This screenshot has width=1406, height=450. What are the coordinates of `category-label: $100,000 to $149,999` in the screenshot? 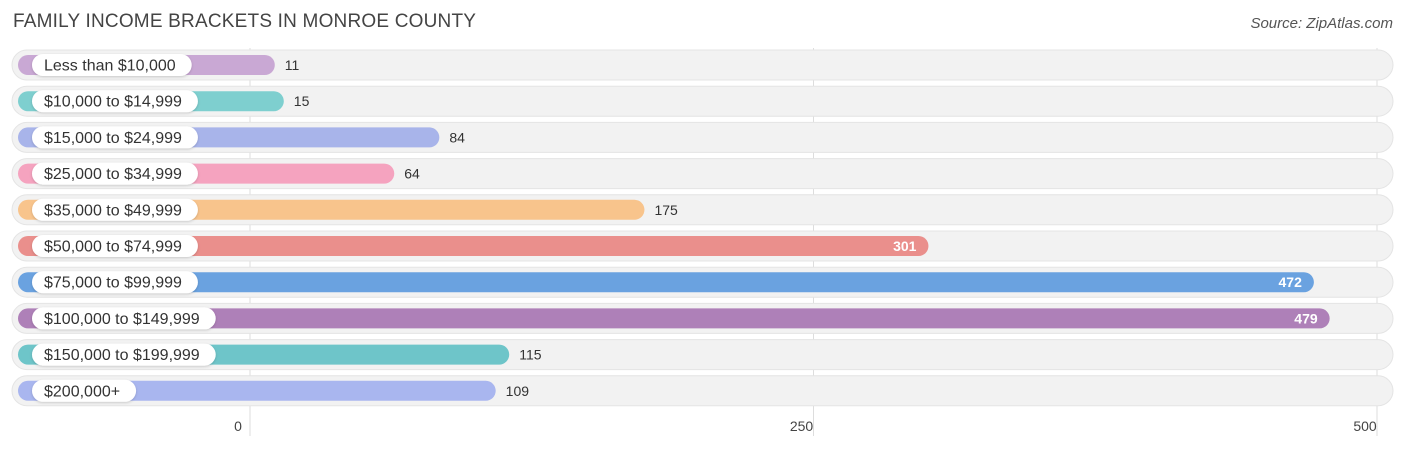 It's located at (122, 319).